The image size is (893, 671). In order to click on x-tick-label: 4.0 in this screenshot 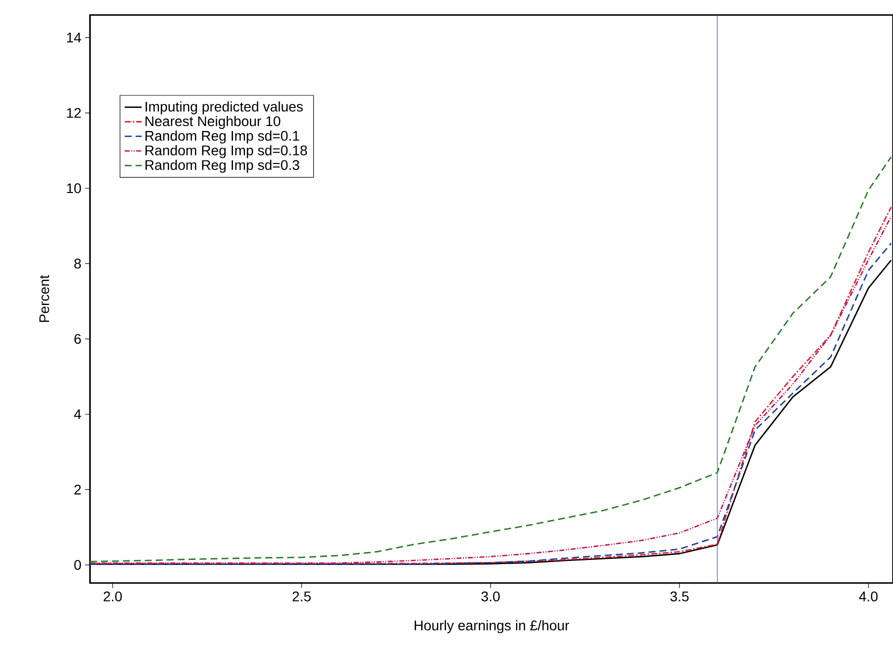, I will do `click(868, 596)`.